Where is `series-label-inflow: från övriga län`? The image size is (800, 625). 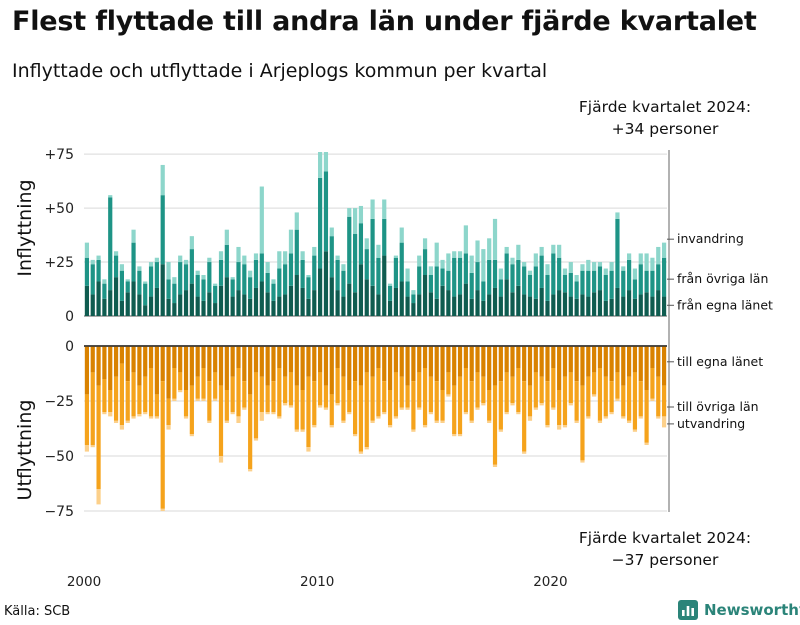 series-label-inflow: från övriga län is located at coordinates (722, 278).